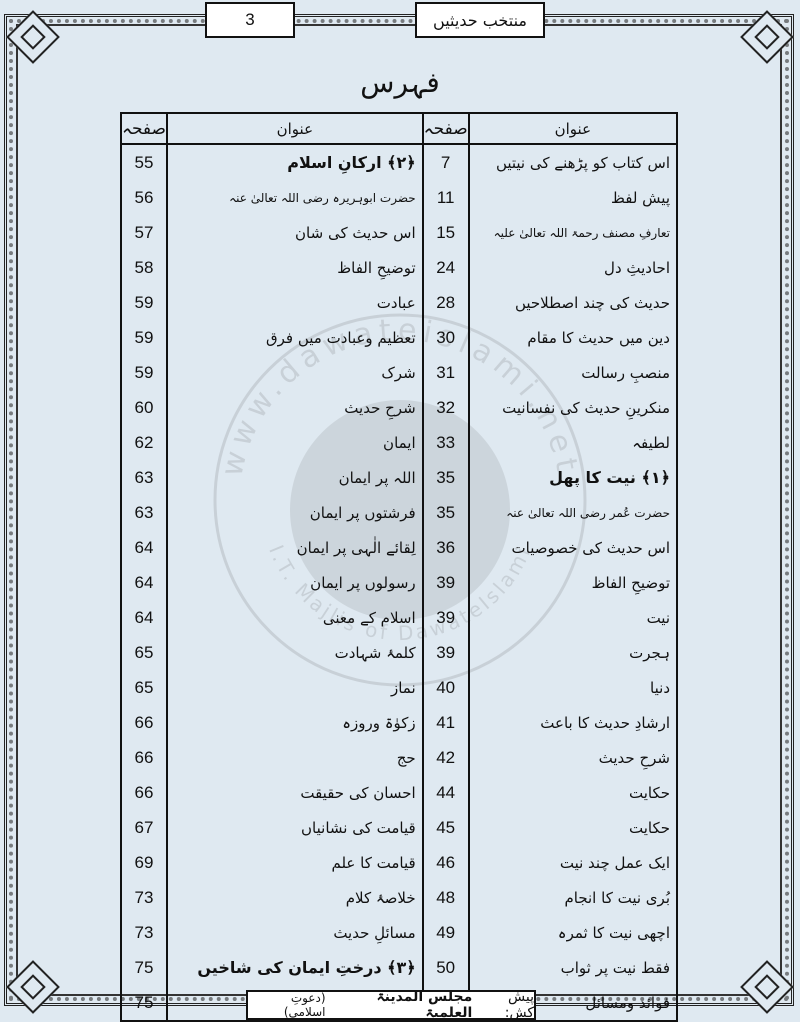 The height and width of the screenshot is (1022, 800). What do you see at coordinates (445, 302) in the screenshot?
I see `page-number-cell: 28` at bounding box center [445, 302].